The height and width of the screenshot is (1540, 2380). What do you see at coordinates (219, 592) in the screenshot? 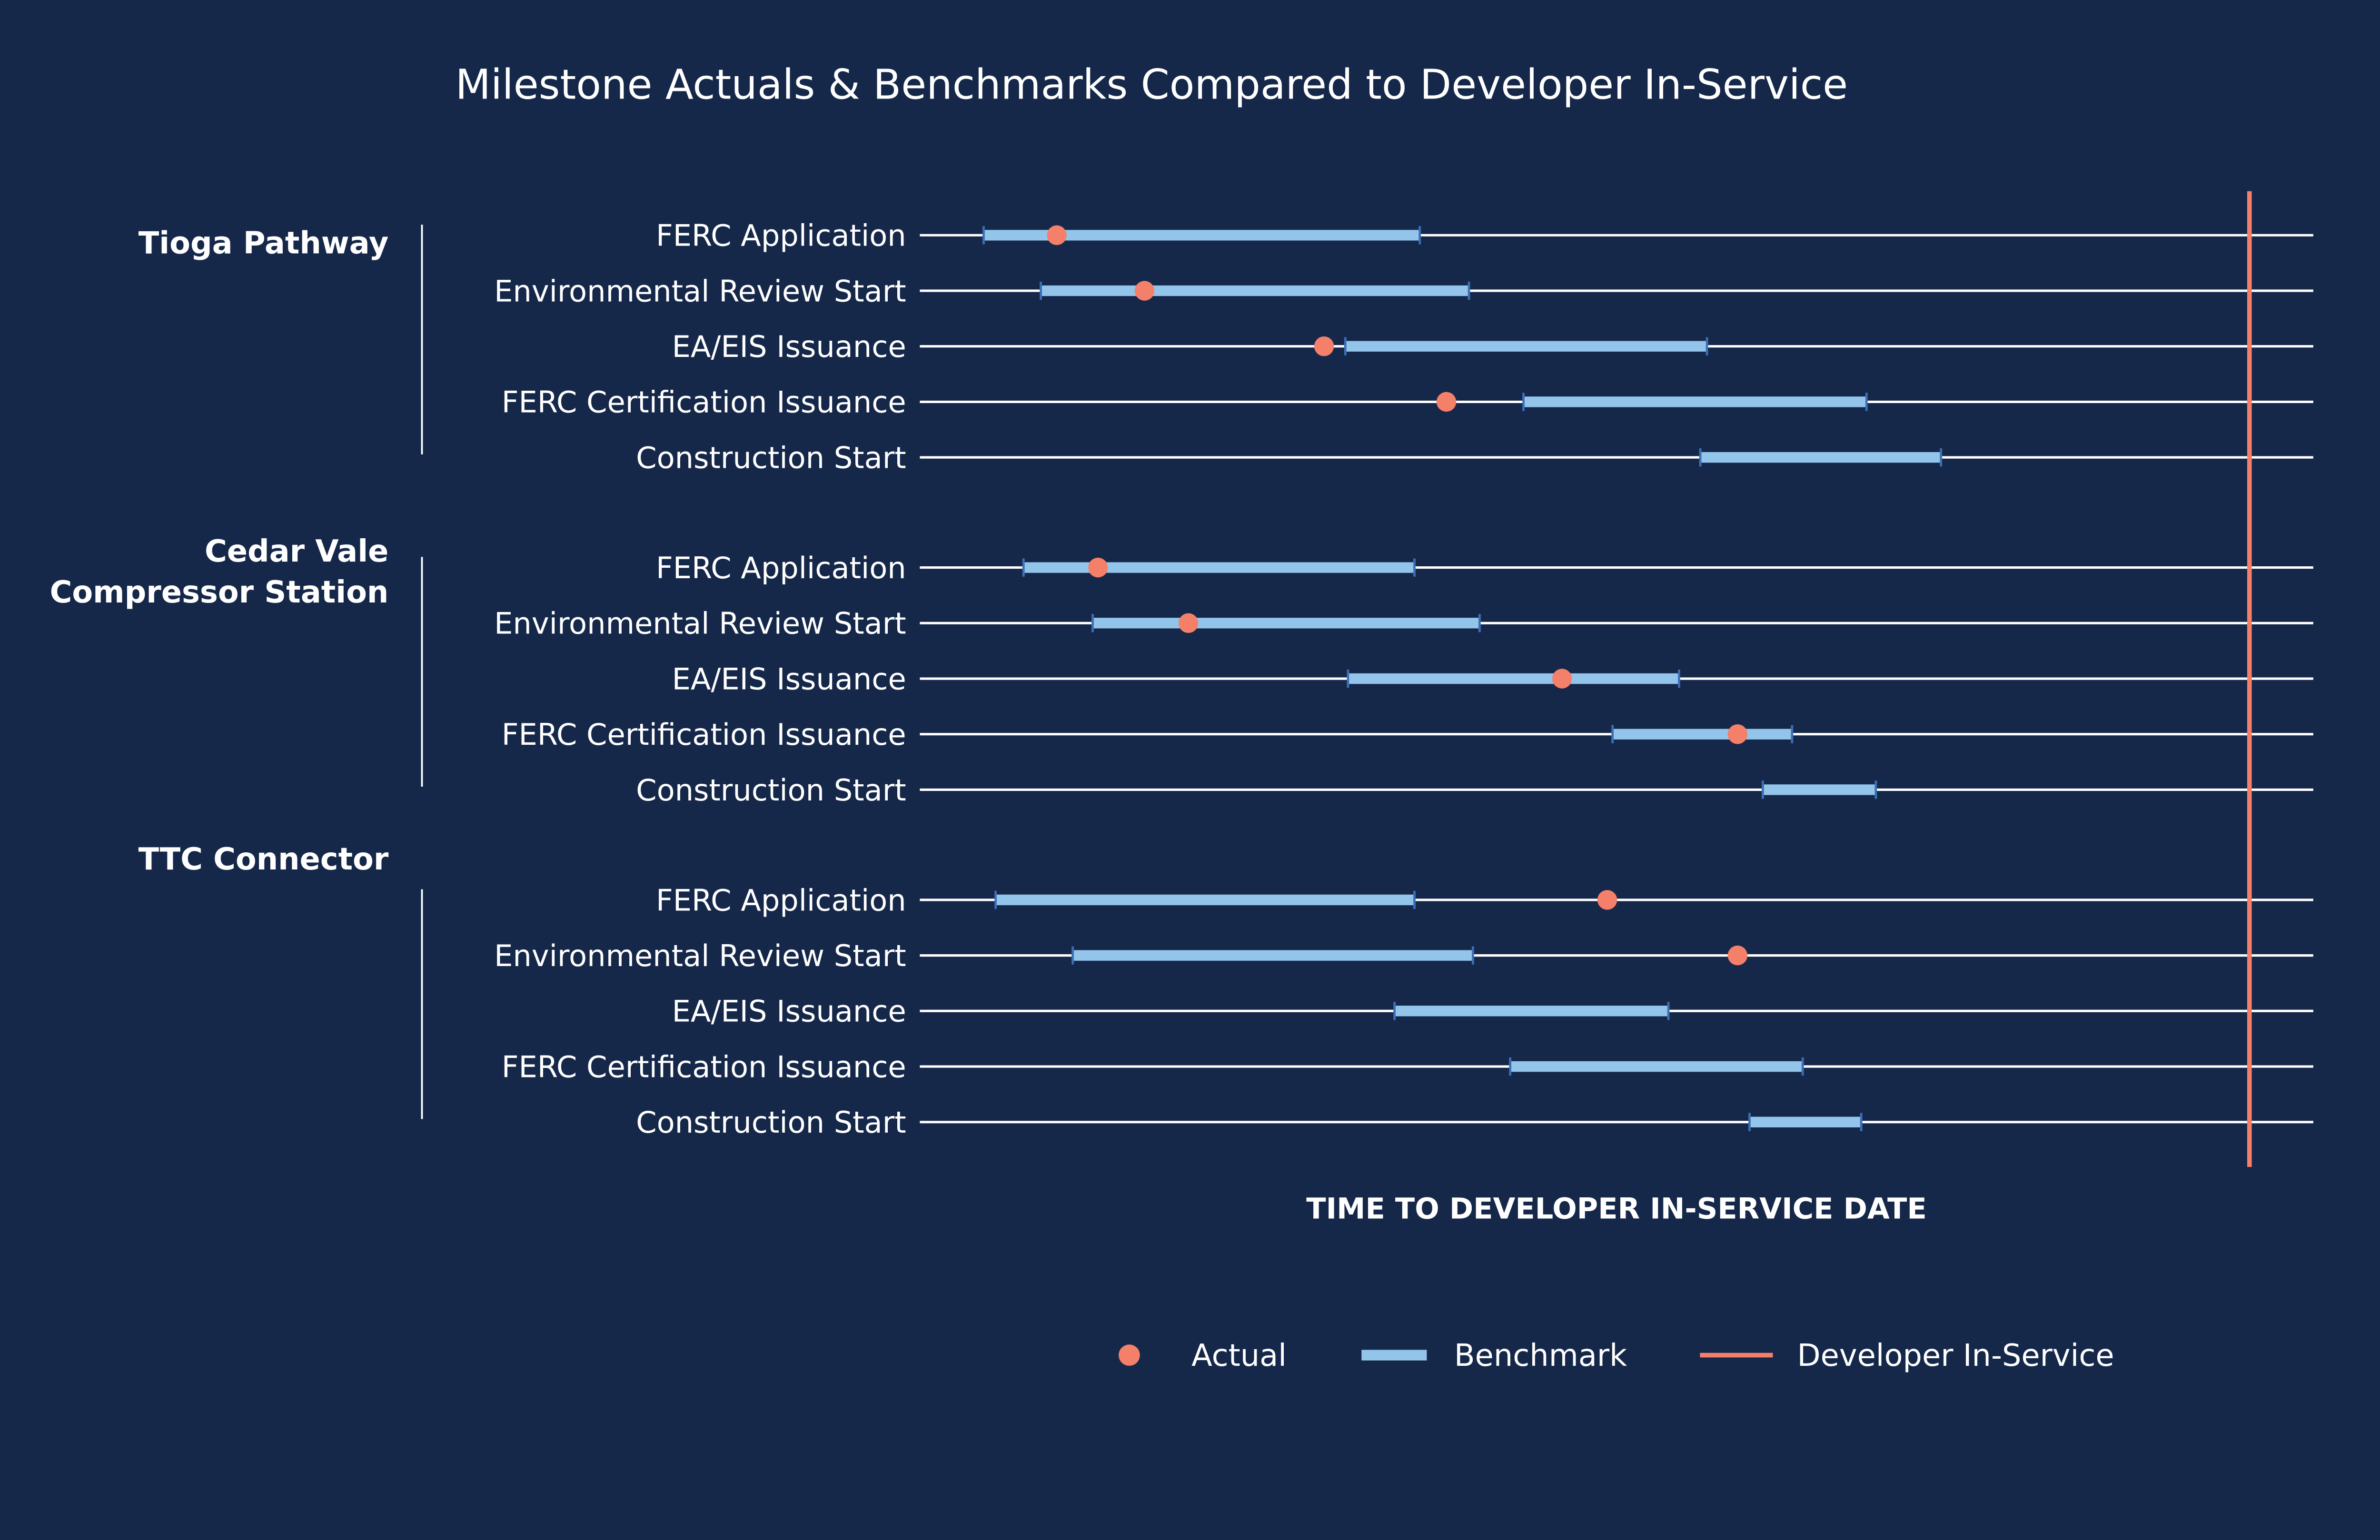
I see `group-label: Compressor Station` at bounding box center [219, 592].